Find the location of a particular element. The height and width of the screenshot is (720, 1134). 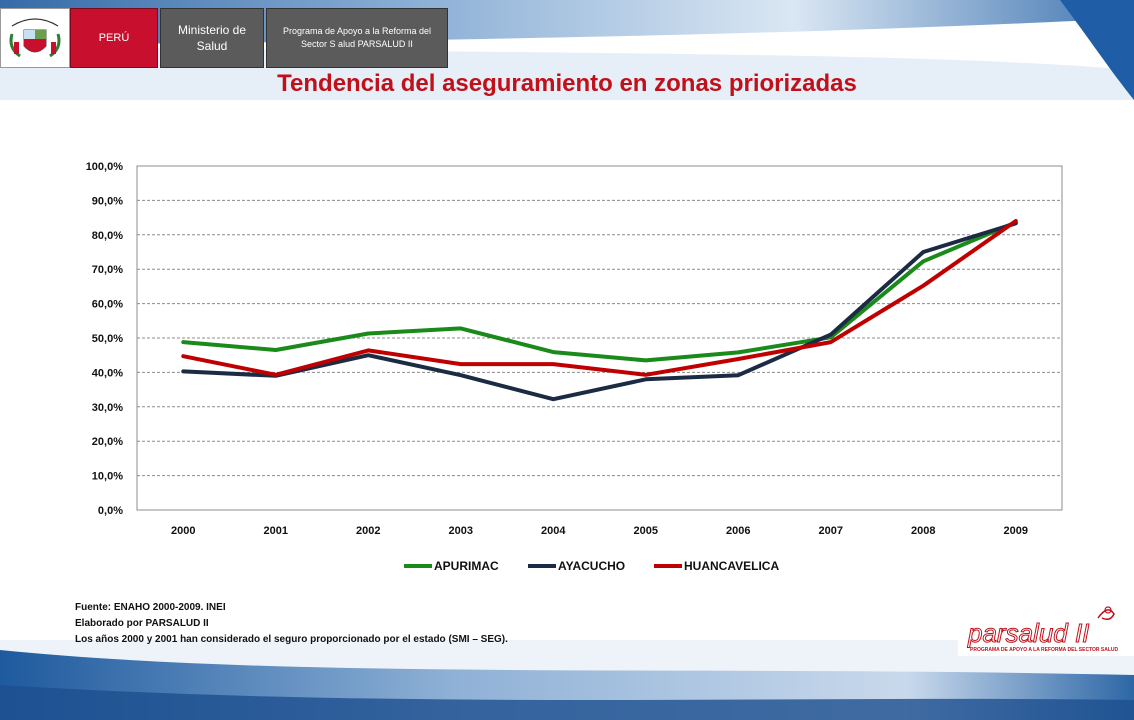

peru-crest-logo is located at coordinates (35, 38).